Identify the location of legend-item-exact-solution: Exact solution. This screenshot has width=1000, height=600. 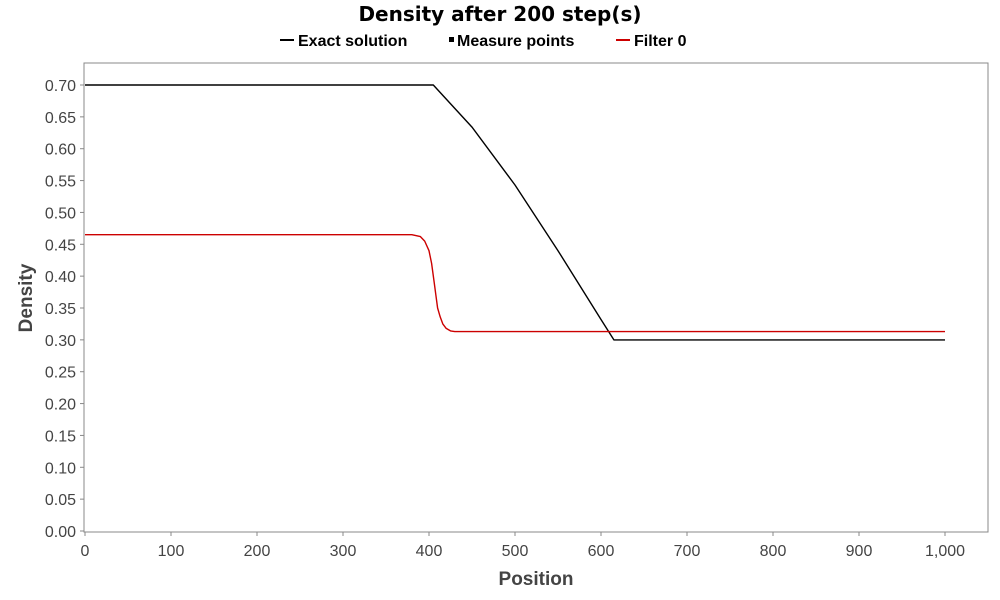
(343, 41).